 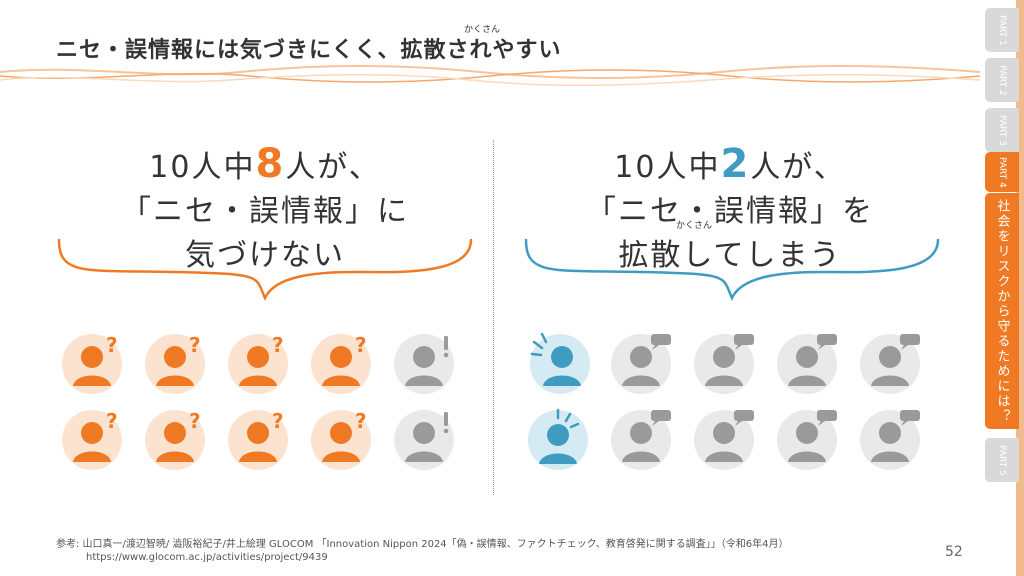 I want to click on tab-part-4-label: PART 4, so click(x=1002, y=172).